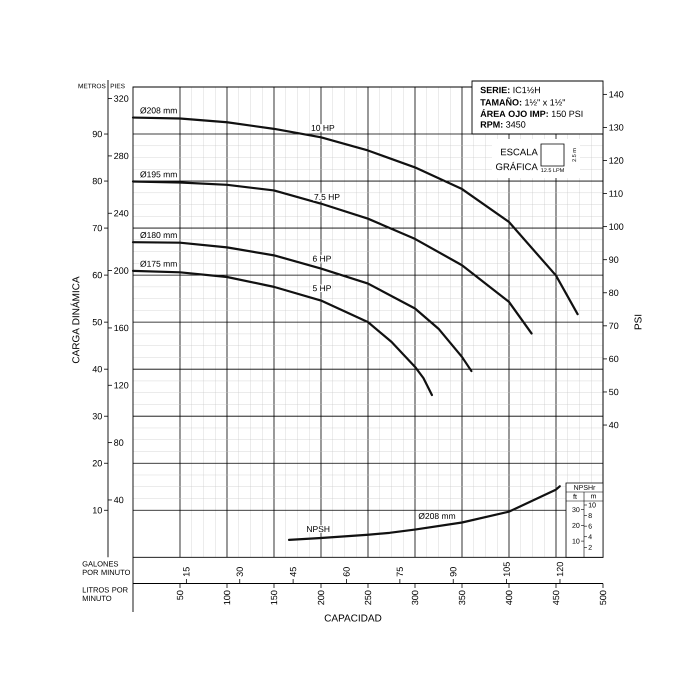 This screenshot has width=700, height=700. What do you see at coordinates (121, 213) in the screenshot?
I see `y2-tick-label: 240` at bounding box center [121, 213].